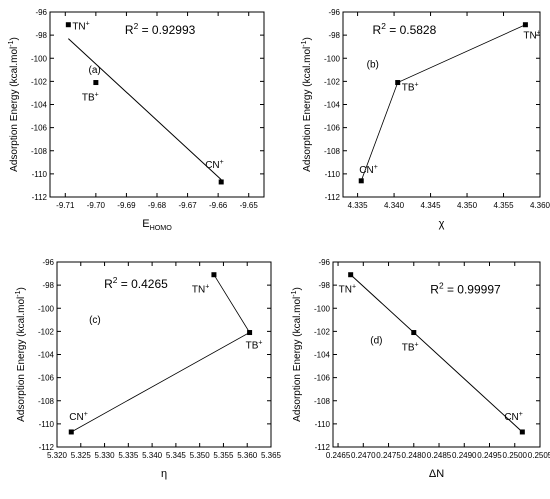 This screenshot has height=499, width=550. What do you see at coordinates (157, 205) in the screenshot?
I see `x-tick-label: -9.68` at bounding box center [157, 205].